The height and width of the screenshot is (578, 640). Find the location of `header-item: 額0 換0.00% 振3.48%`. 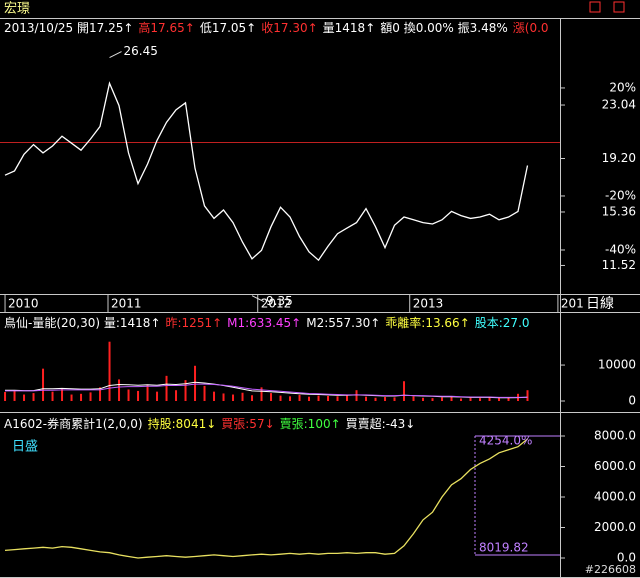

header-item: 額0 換0.00% 振3.48% is located at coordinates (444, 28).